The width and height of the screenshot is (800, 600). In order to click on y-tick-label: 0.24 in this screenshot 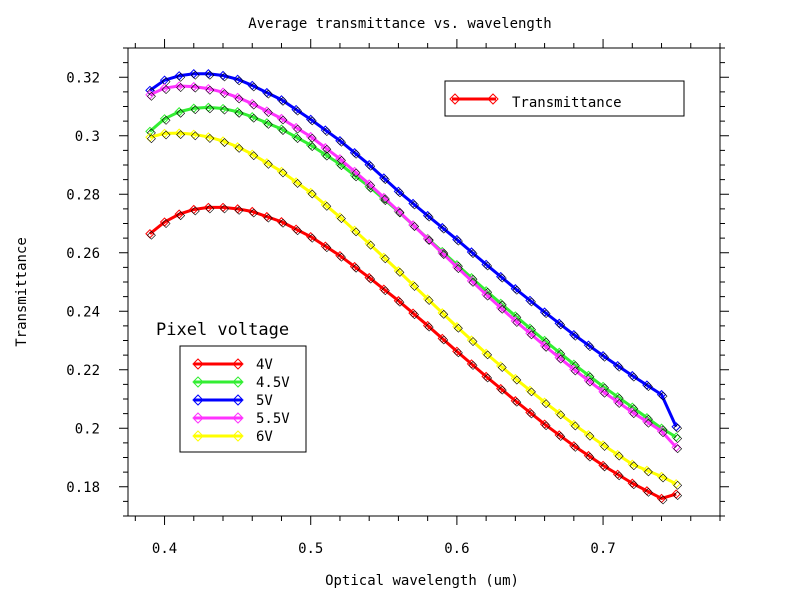, I will do `click(83, 312)`.